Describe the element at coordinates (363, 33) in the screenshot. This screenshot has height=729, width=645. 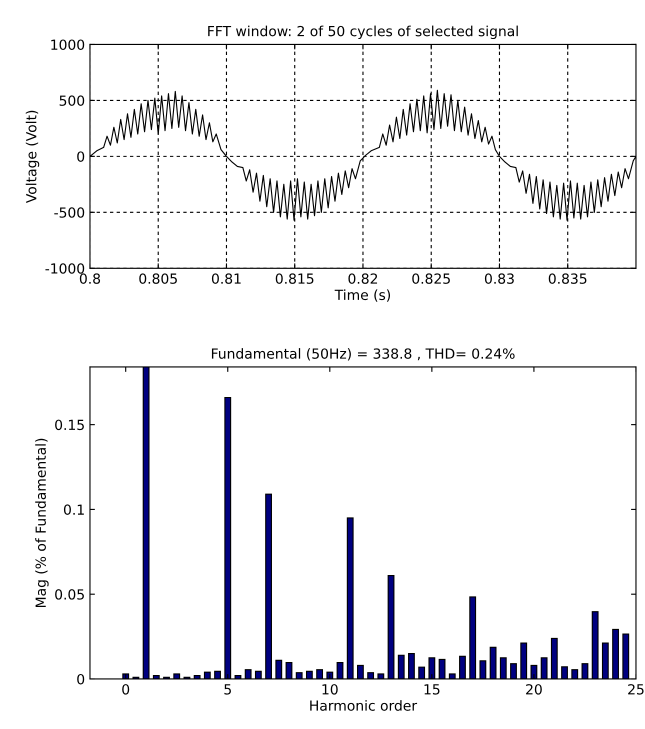
I see `chart-title: FFT window: 2 of 50 cycles of selected signal` at that location.